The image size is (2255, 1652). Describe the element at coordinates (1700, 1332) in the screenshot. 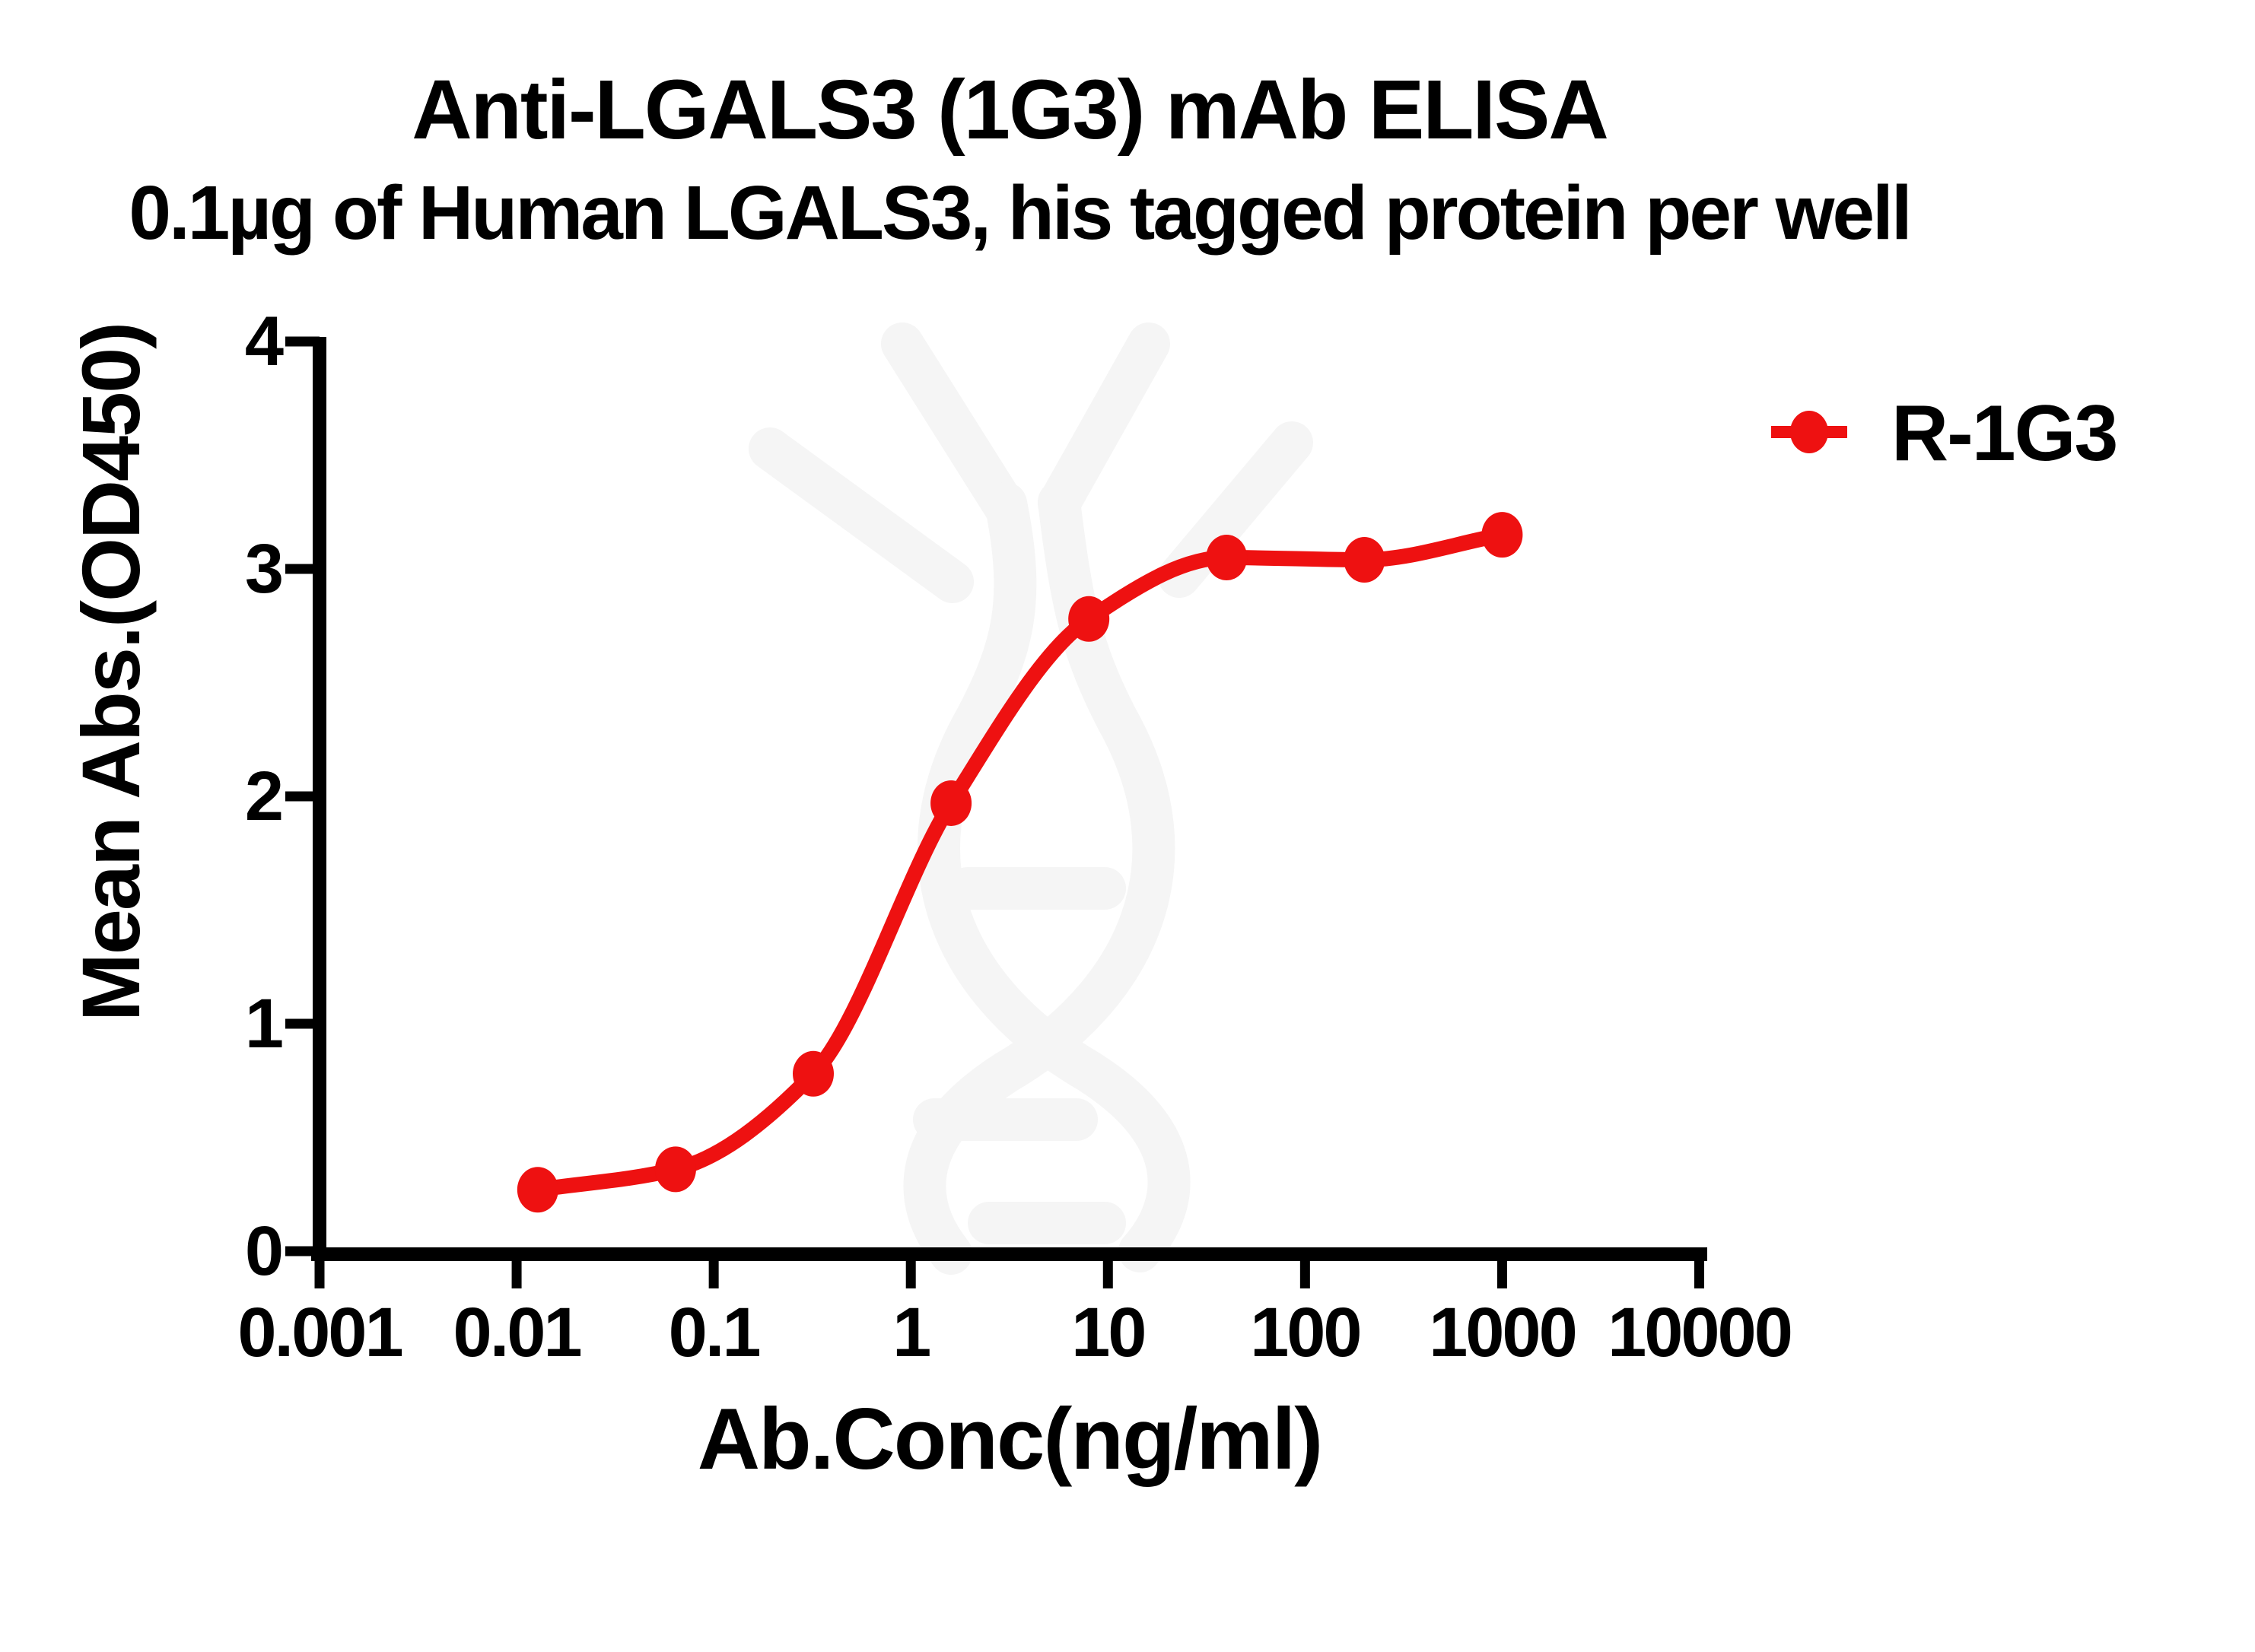

I see `x-tick-label: 10000` at that location.